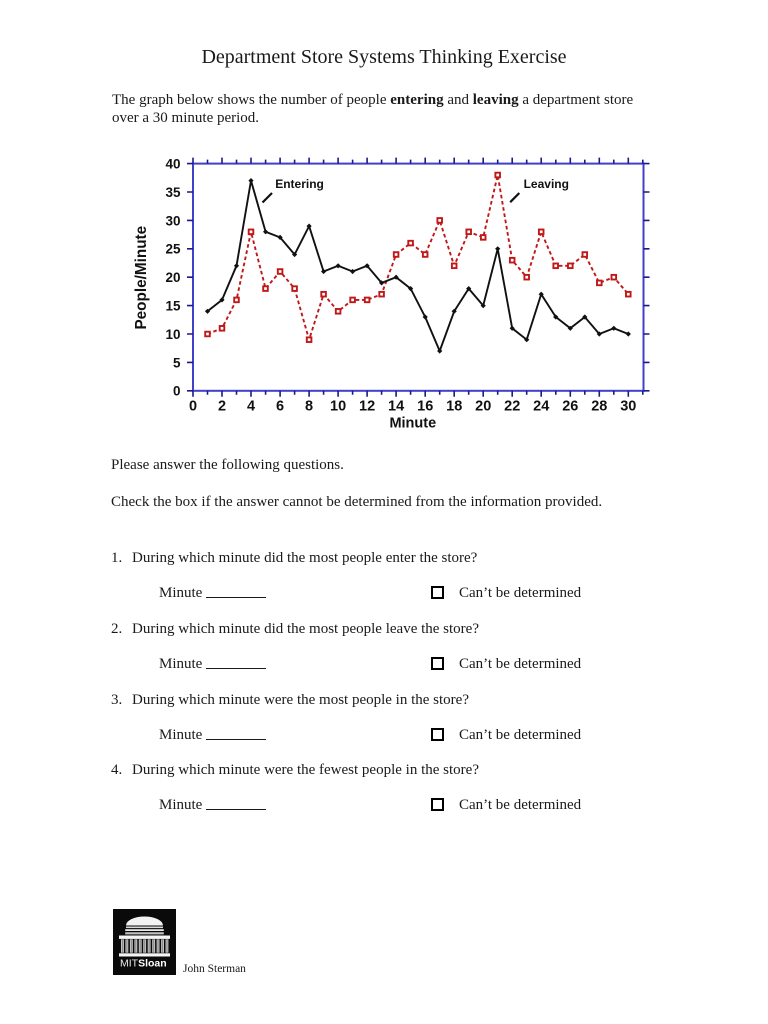  Describe the element at coordinates (309, 407) in the screenshot. I see `svg-text: 8` at that location.